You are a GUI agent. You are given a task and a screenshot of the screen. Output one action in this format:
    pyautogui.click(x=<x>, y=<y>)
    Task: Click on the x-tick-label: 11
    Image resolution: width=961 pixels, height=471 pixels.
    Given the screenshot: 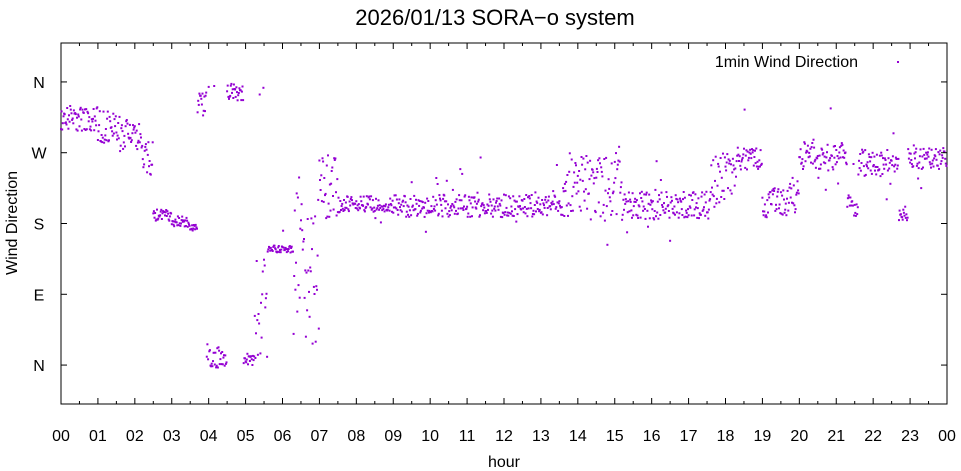 What is the action you would take?
    pyautogui.click(x=467, y=436)
    